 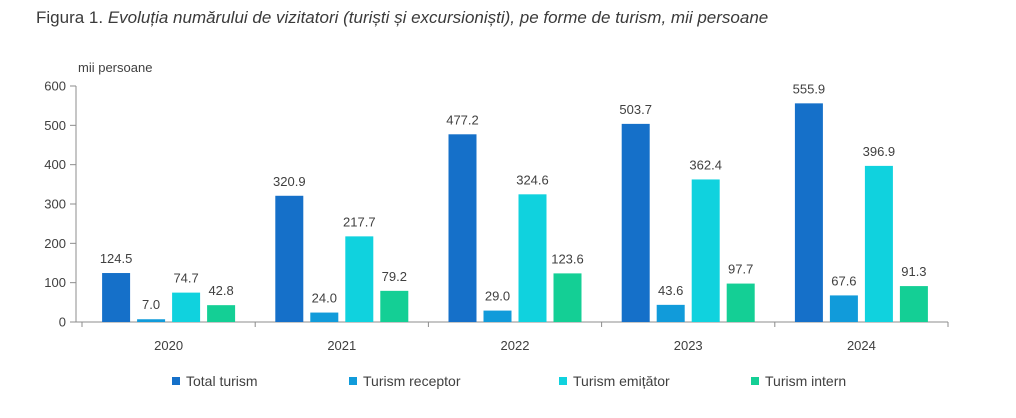 What do you see at coordinates (913, 271) in the screenshot?
I see `data-label: 91.3` at bounding box center [913, 271].